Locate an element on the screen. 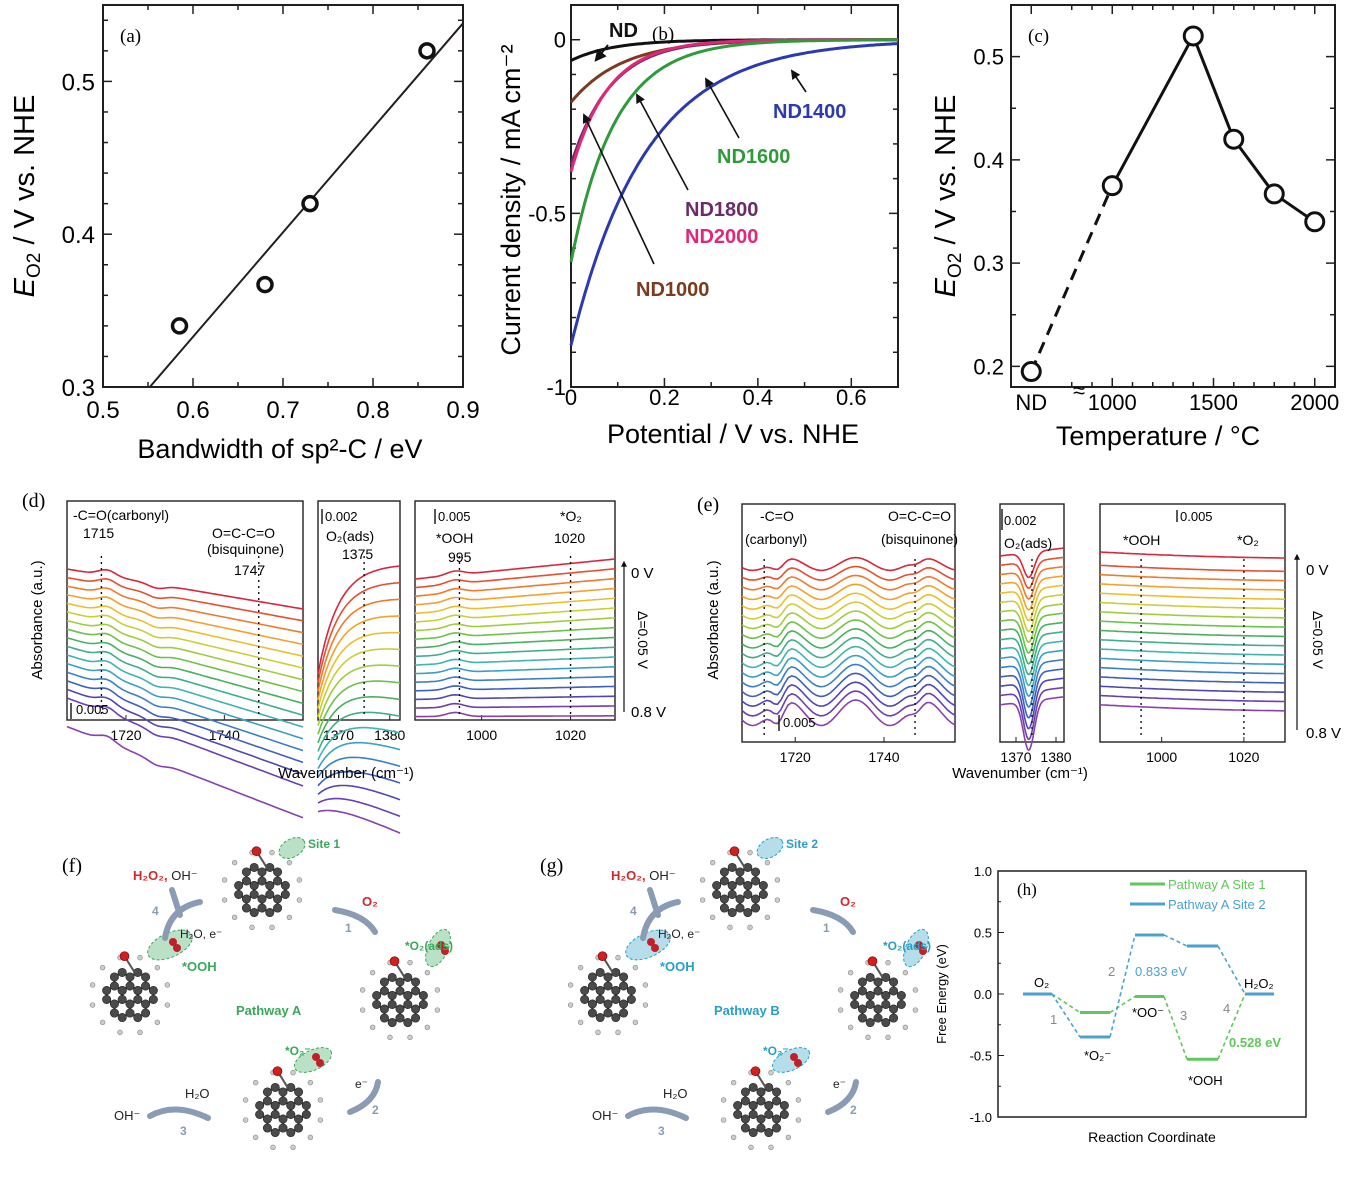  state-label-o2: O₂ is located at coordinates (1041, 982).